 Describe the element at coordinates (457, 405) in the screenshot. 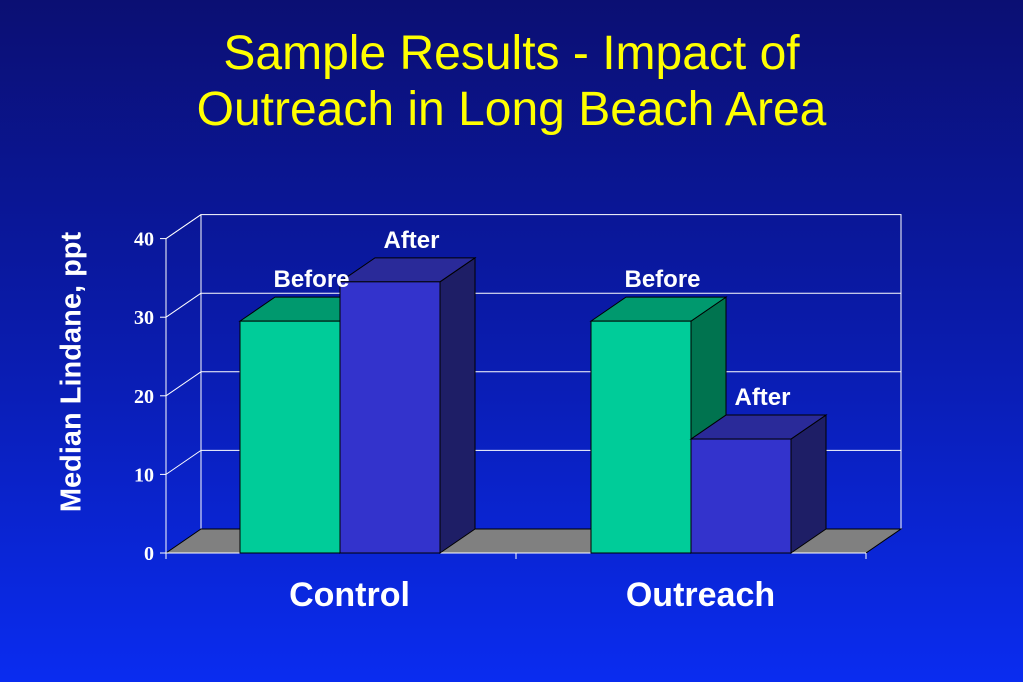

I see `bar-side-after` at that location.